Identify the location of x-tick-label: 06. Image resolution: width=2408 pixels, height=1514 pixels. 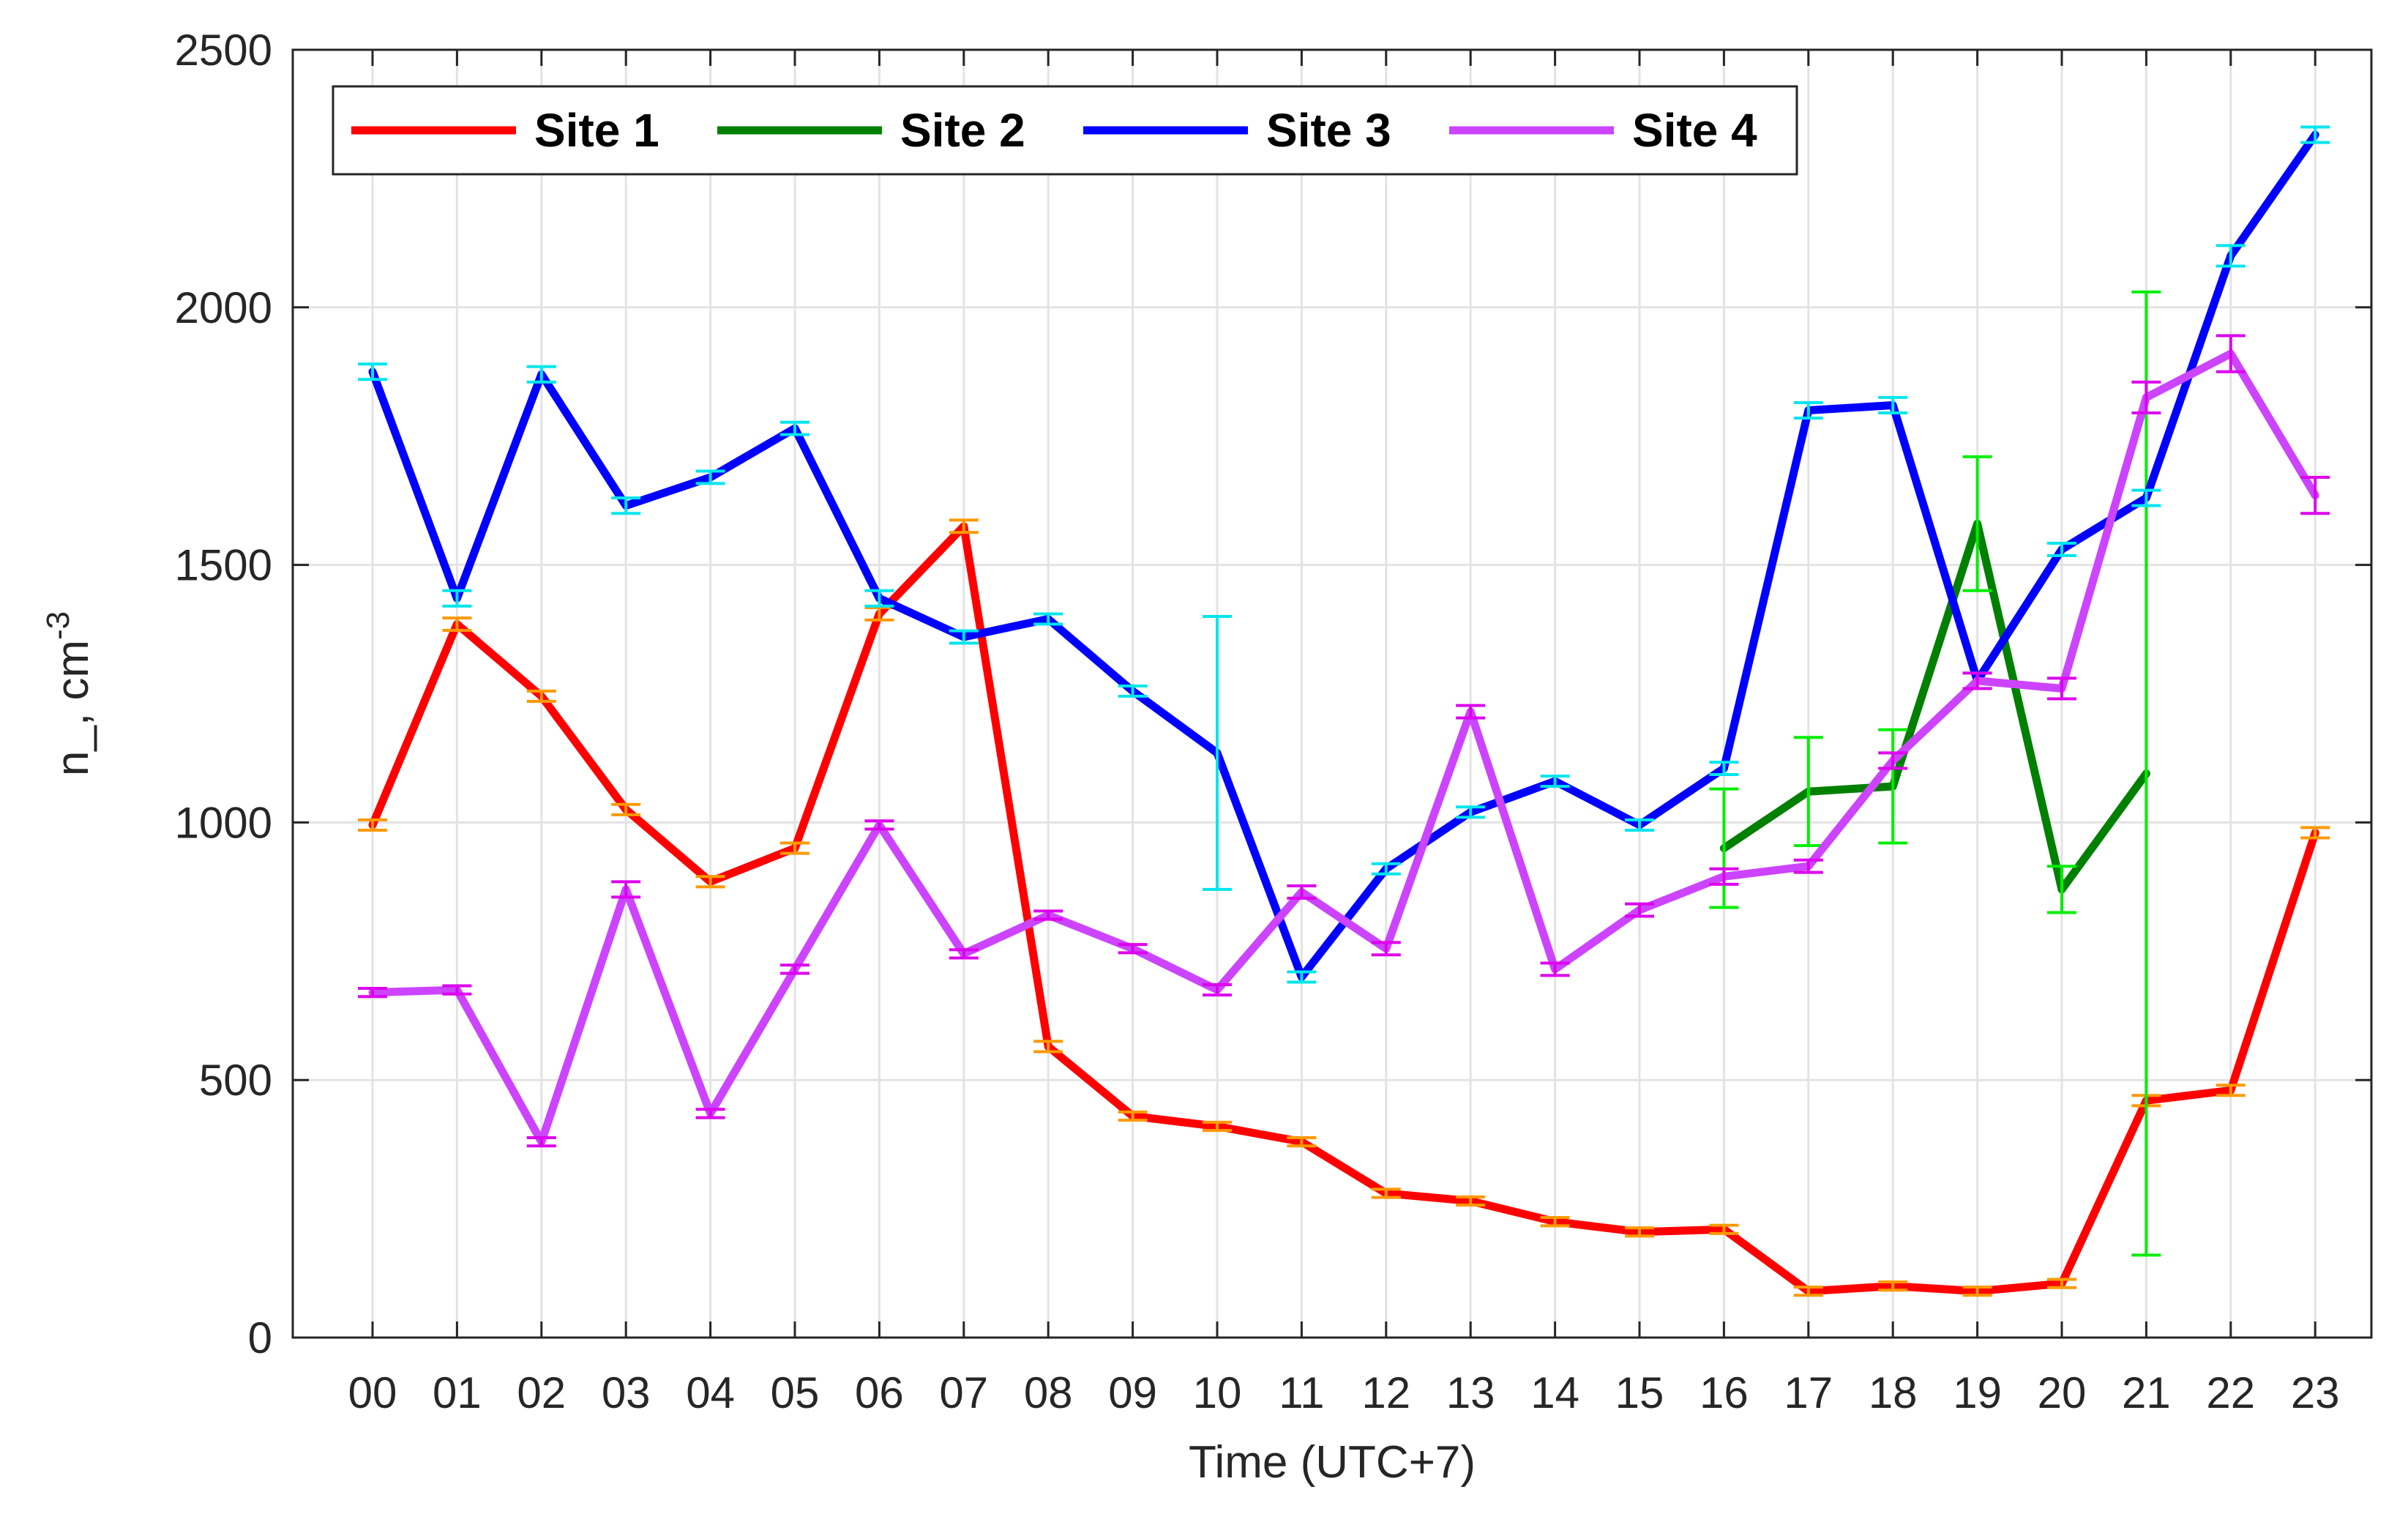
(879, 1392).